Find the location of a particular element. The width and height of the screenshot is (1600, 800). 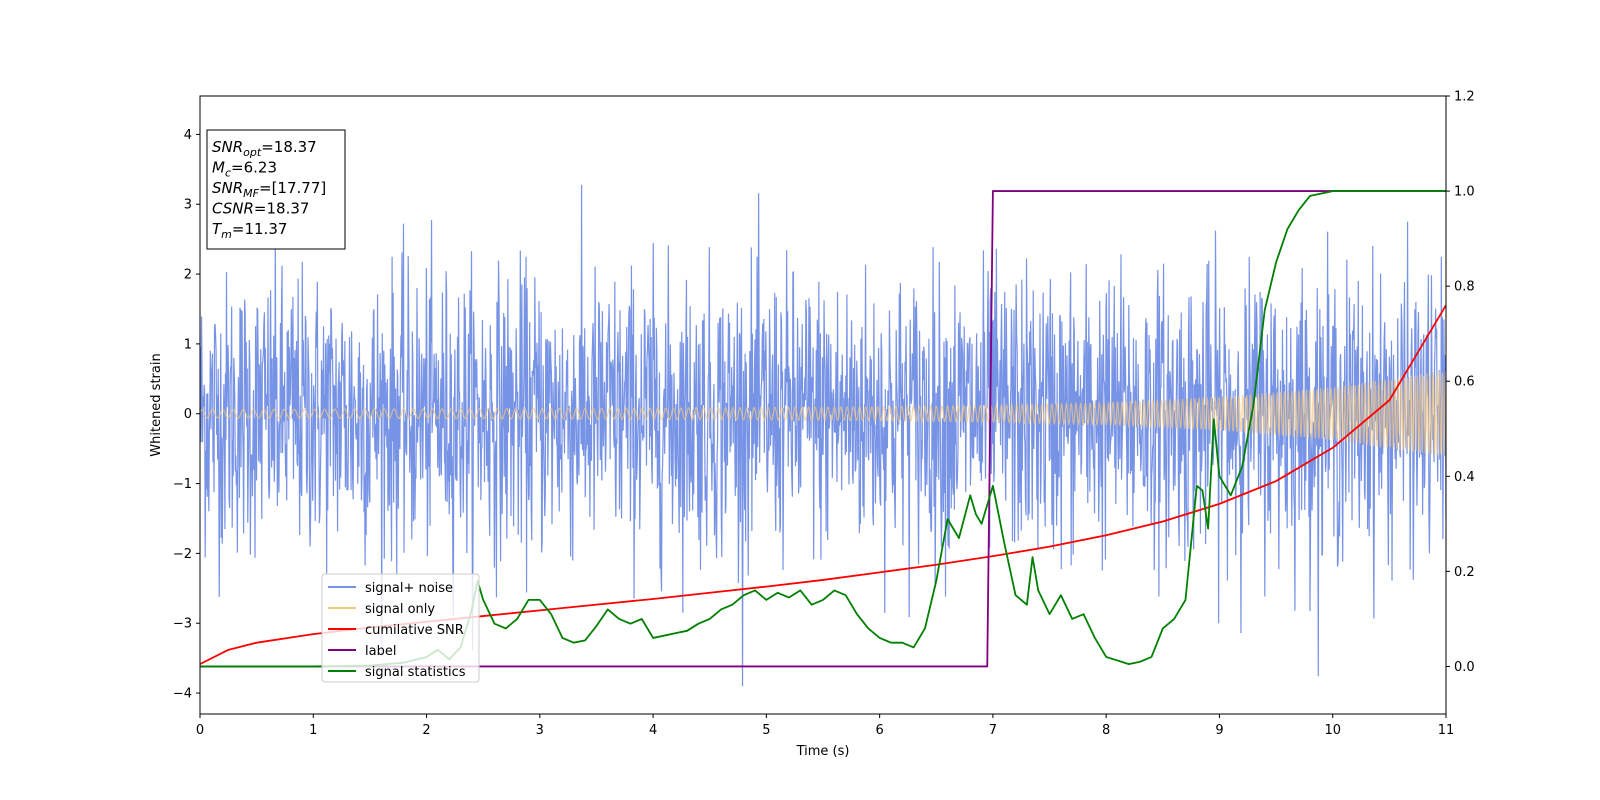

y-axis-ticks: −4 −3 −2 −1 0 1 2 3 4 is located at coordinates (186, 415).